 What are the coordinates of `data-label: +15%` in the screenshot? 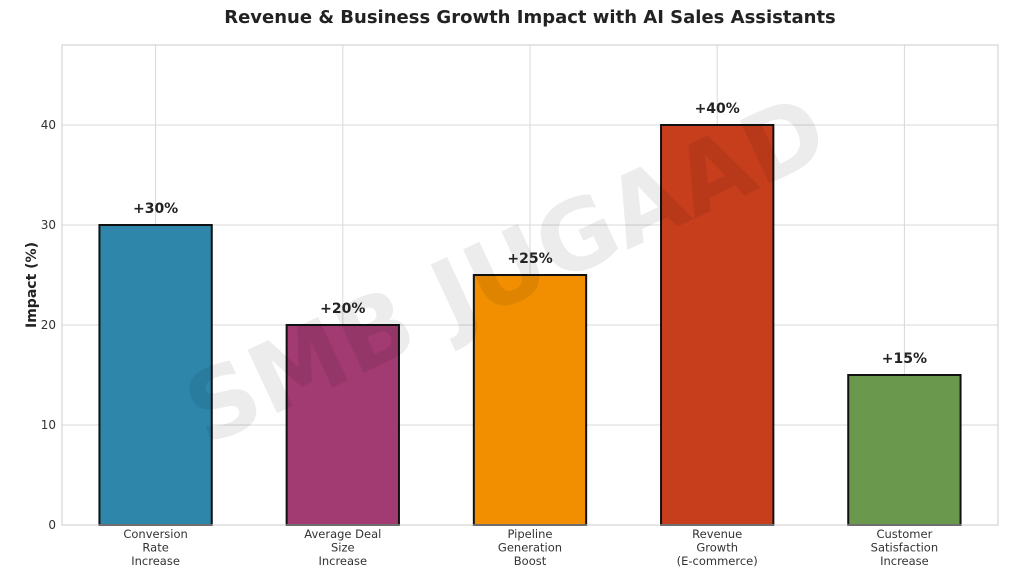 It's located at (904, 359).